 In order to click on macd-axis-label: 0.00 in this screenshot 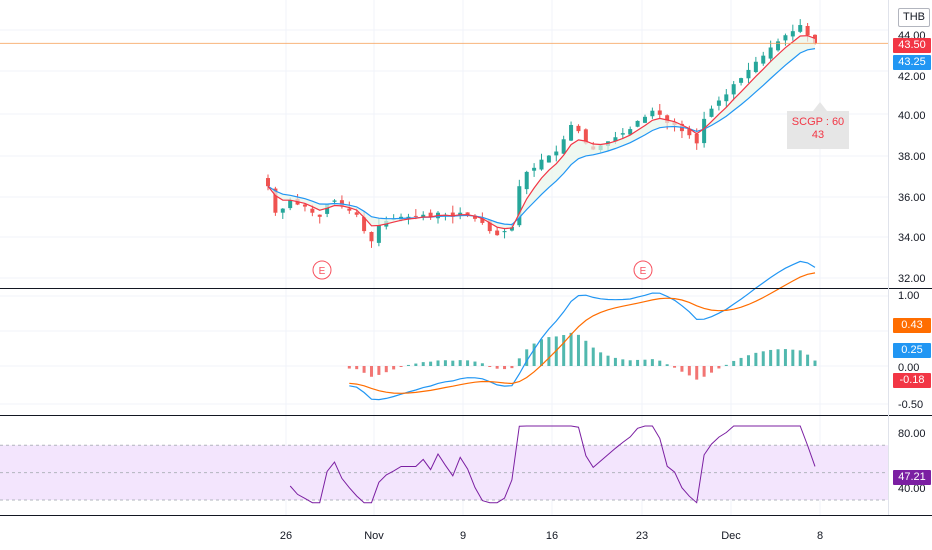, I will do `click(909, 368)`.